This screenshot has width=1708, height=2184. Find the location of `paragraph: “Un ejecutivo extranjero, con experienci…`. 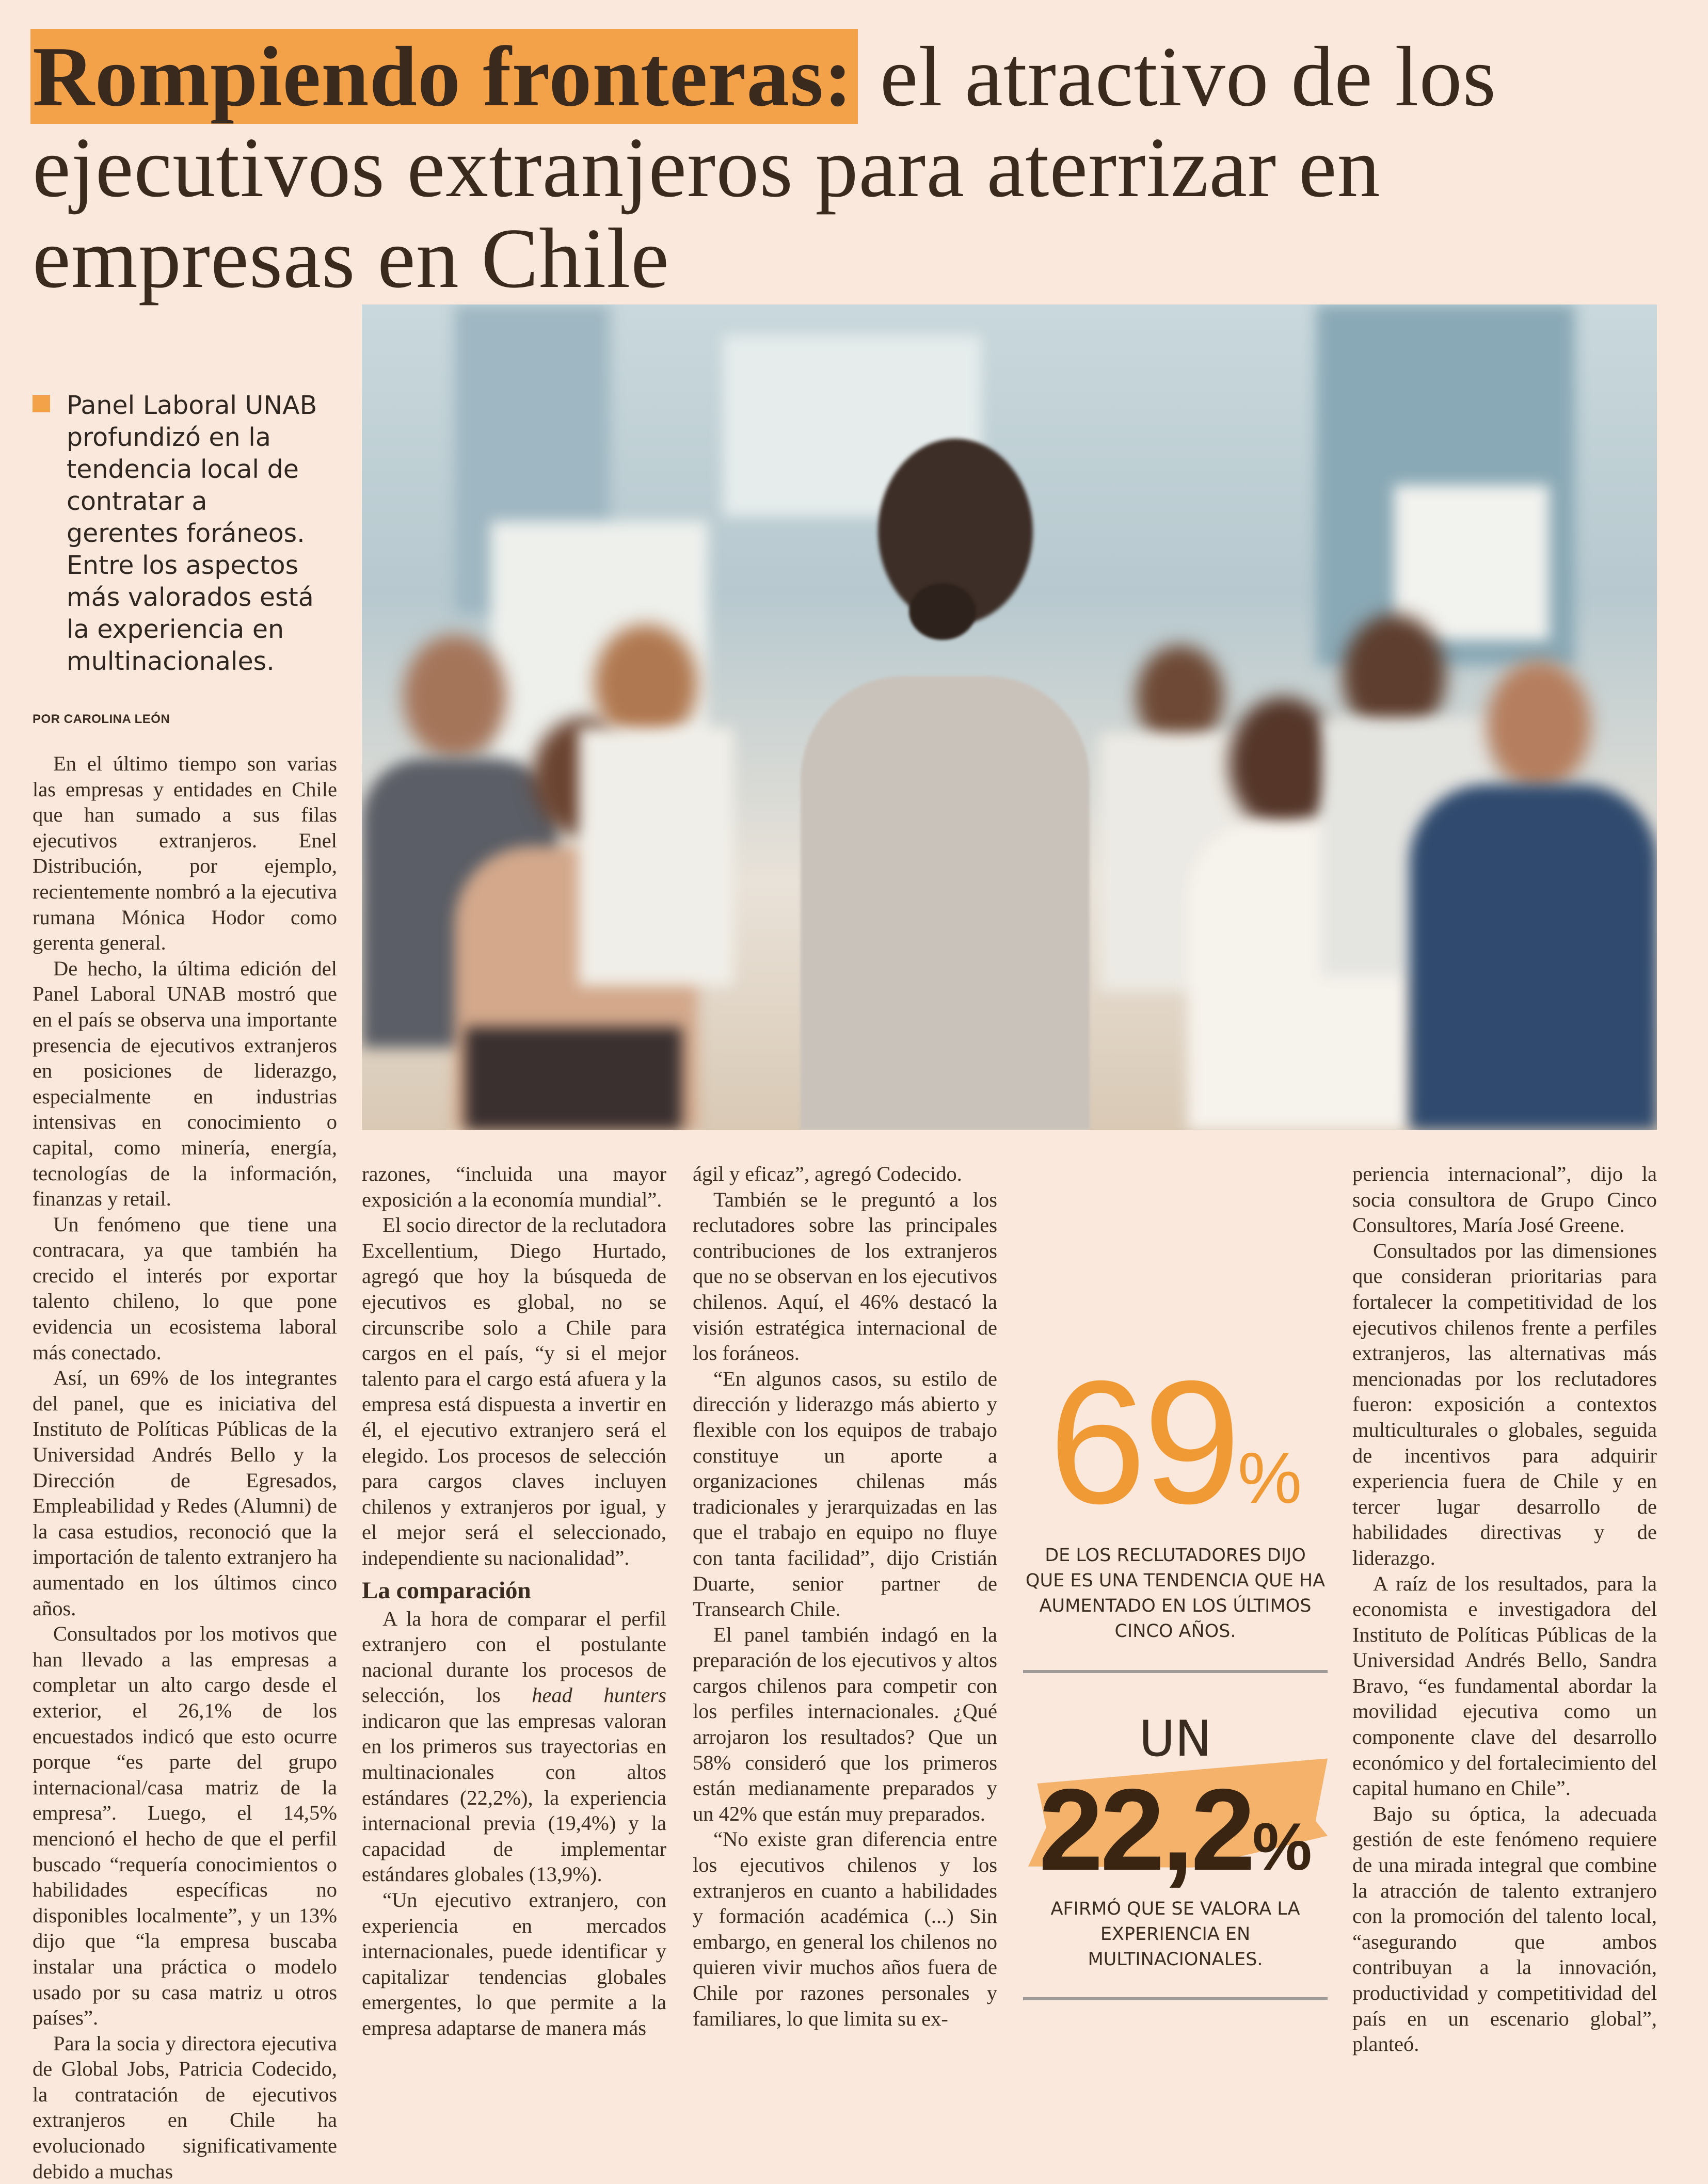

paragraph: “Un ejecutivo extranjero, con experienci… is located at coordinates (514, 1964).